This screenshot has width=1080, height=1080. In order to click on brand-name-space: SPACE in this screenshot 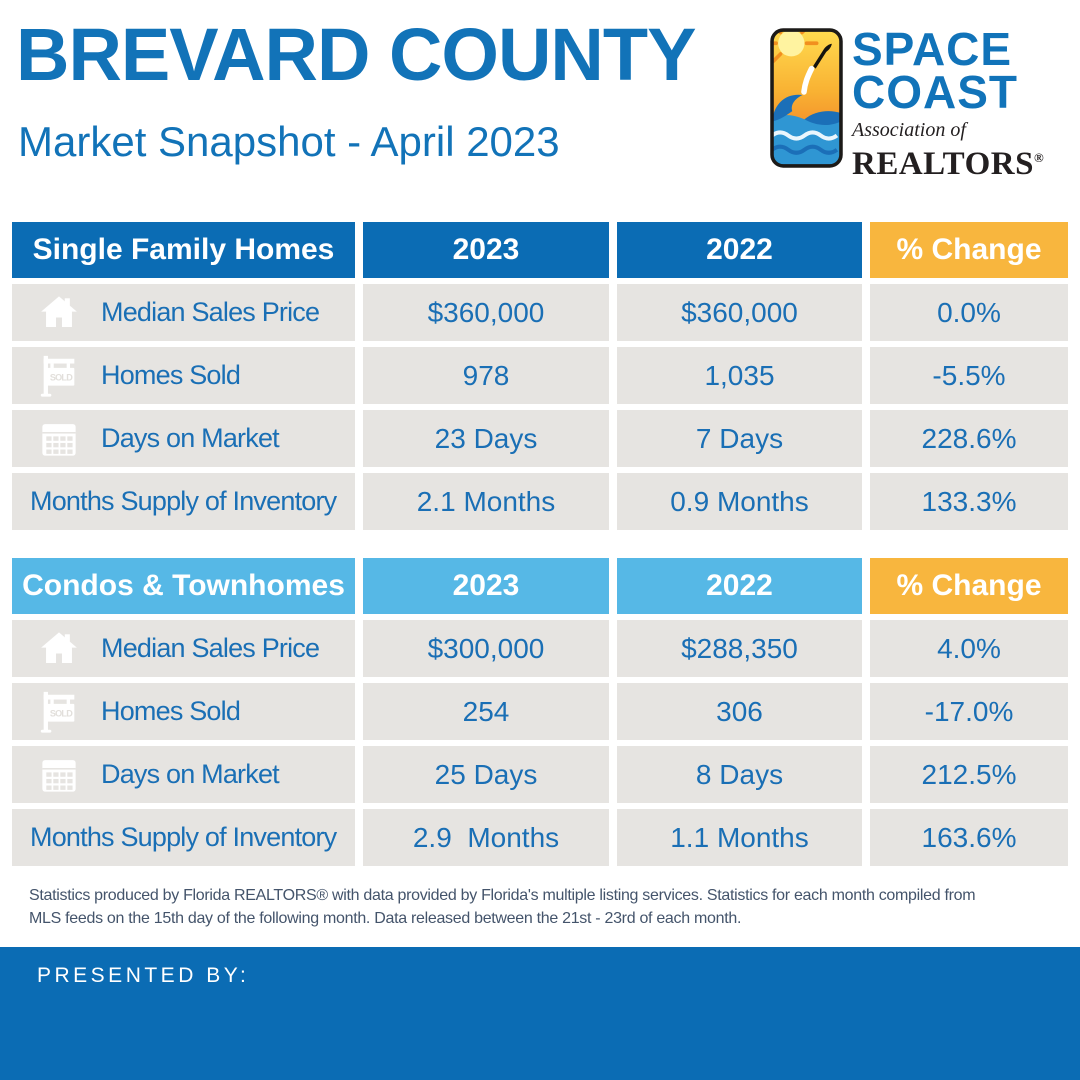, I will do `click(932, 49)`.